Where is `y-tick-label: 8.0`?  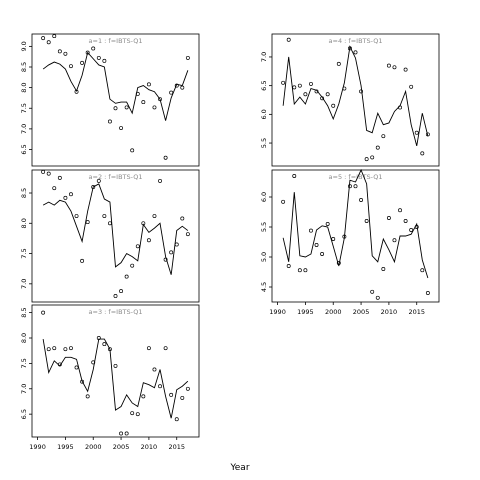 y-tick-label: 8.0 is located at coordinates (24, 223).